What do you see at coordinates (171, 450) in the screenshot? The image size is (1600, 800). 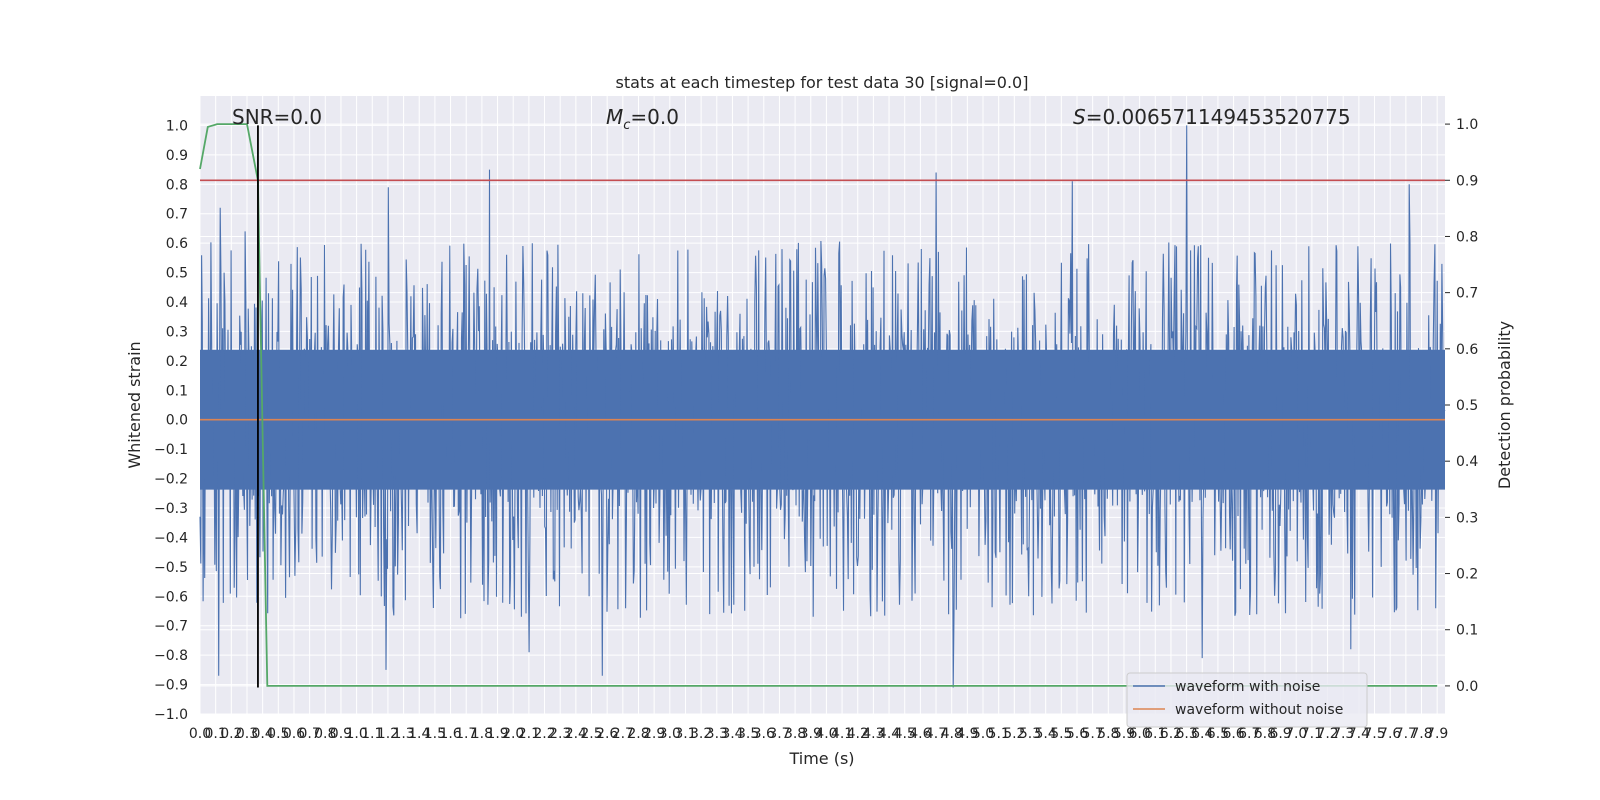 I see `y-tick-label: −0.1` at bounding box center [171, 450].